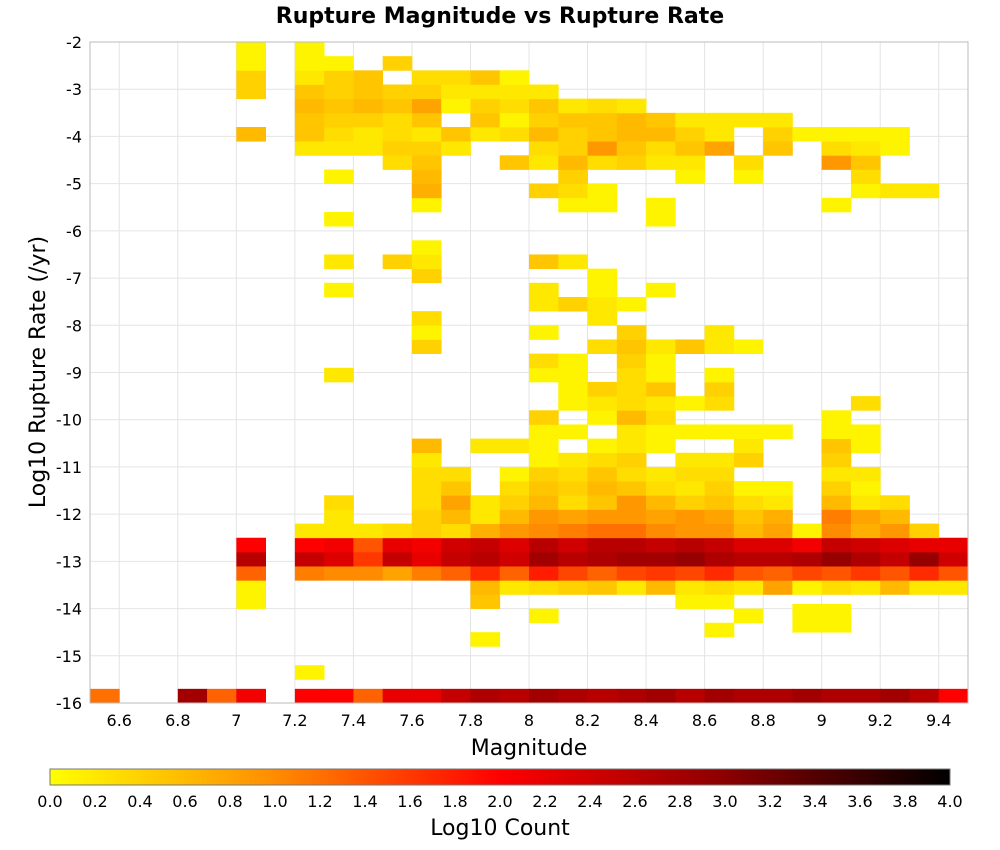 Image resolution: width=1000 pixels, height=850 pixels. What do you see at coordinates (762, 720) in the screenshot?
I see `x-tick-label: 8.8` at bounding box center [762, 720].